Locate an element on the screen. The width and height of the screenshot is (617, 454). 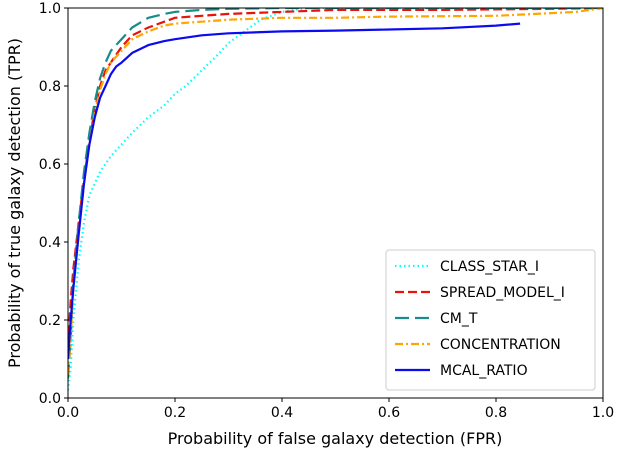
x-tick-label: 0.6 is located at coordinates (389, 413).